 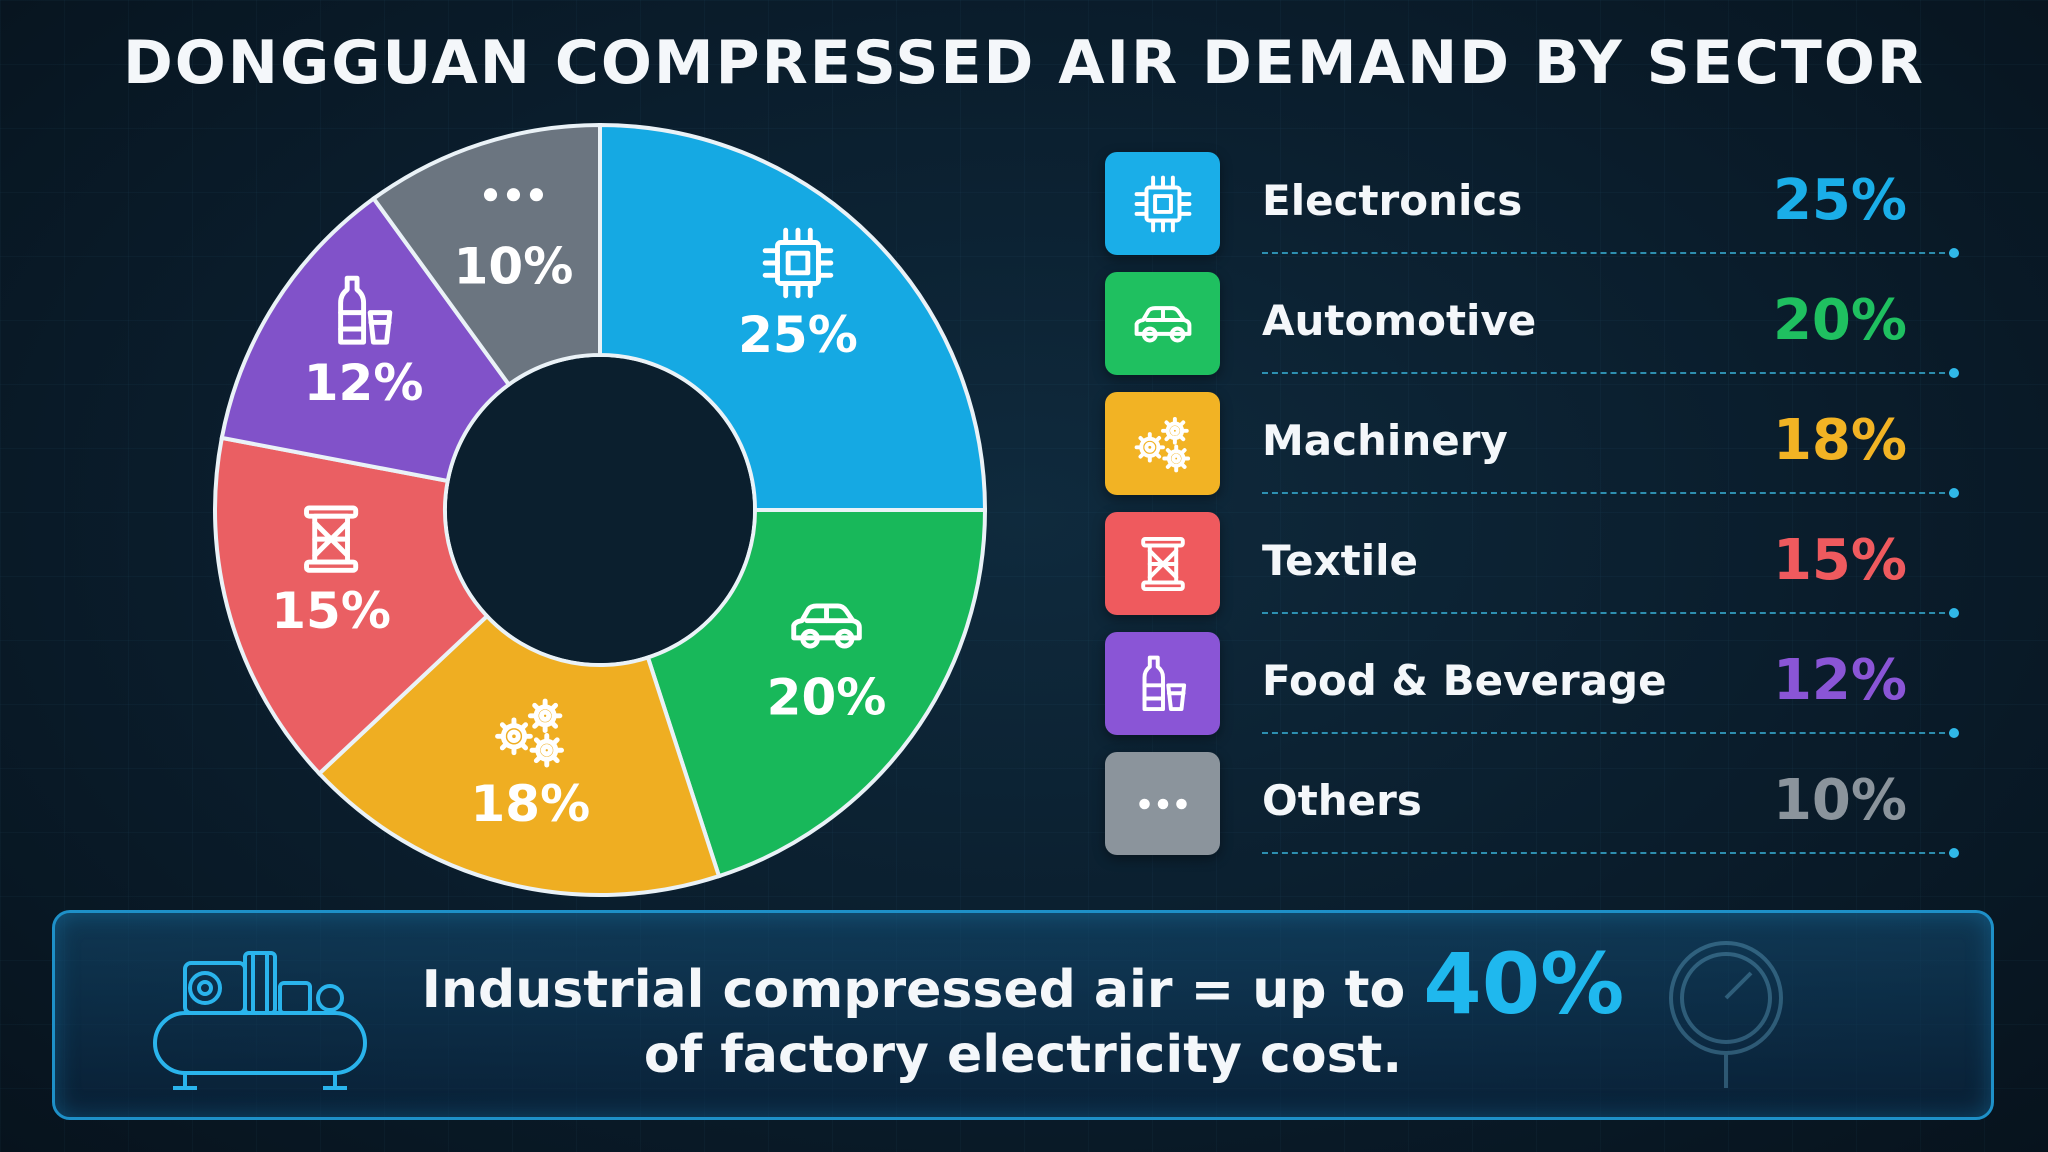 What do you see at coordinates (1342, 800) in the screenshot?
I see `legend-label: Others` at bounding box center [1342, 800].